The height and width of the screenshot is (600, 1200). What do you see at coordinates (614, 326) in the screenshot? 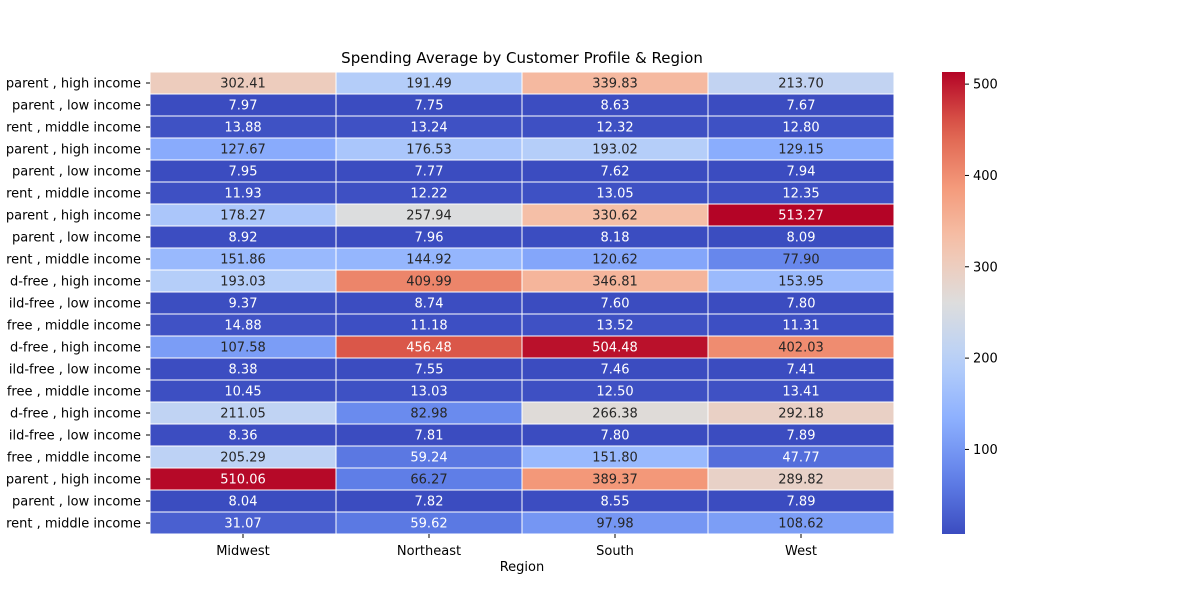
I see `cell-value-label: 13.52` at bounding box center [614, 326].